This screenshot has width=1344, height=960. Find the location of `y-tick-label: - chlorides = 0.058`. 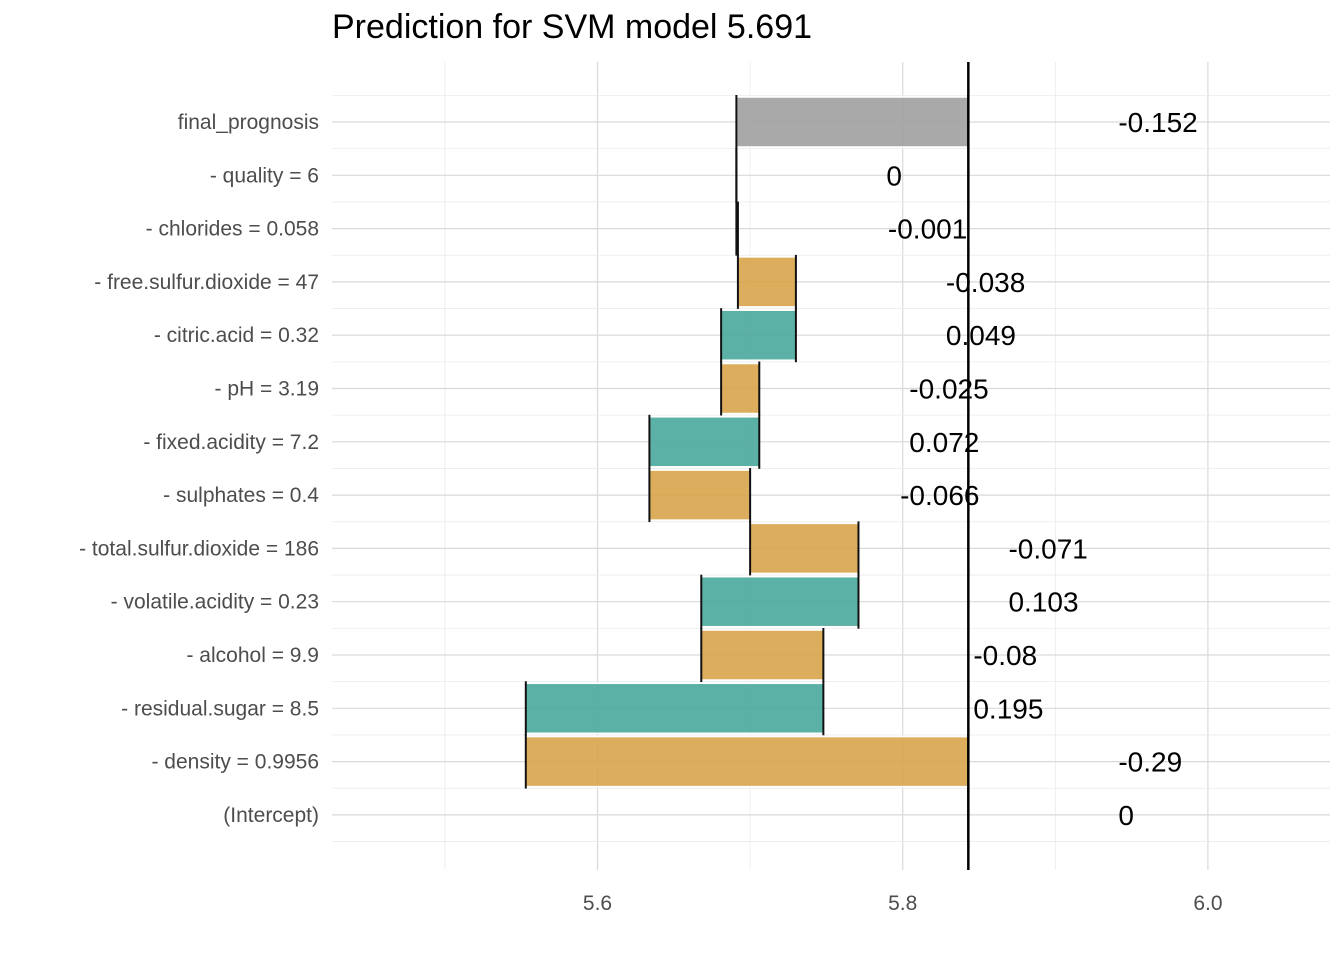

y-tick-label: - chlorides = 0.058 is located at coordinates (232, 229).